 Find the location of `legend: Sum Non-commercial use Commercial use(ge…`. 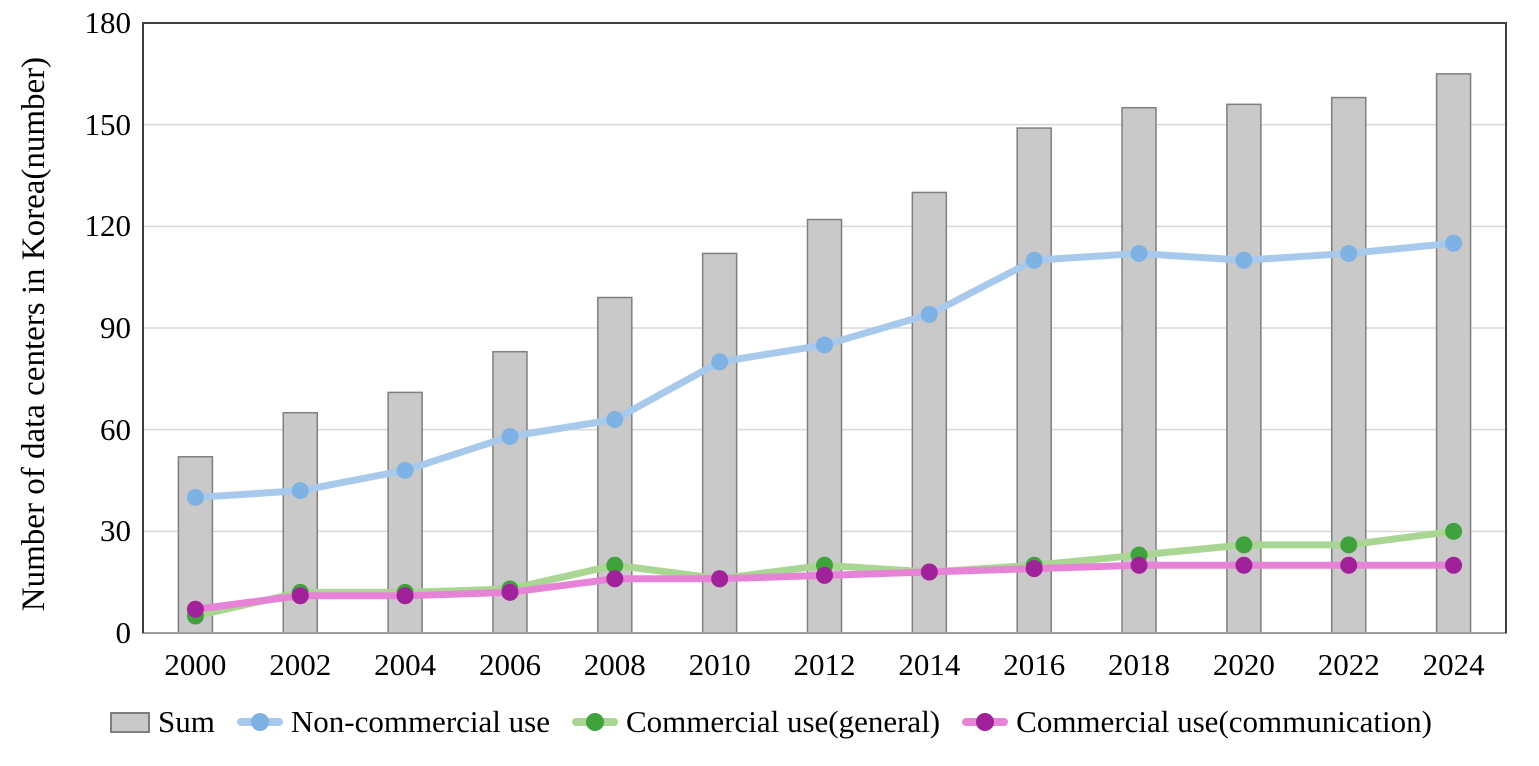

legend: Sum Non-commercial use Commercial use(ge… is located at coordinates (771, 722).